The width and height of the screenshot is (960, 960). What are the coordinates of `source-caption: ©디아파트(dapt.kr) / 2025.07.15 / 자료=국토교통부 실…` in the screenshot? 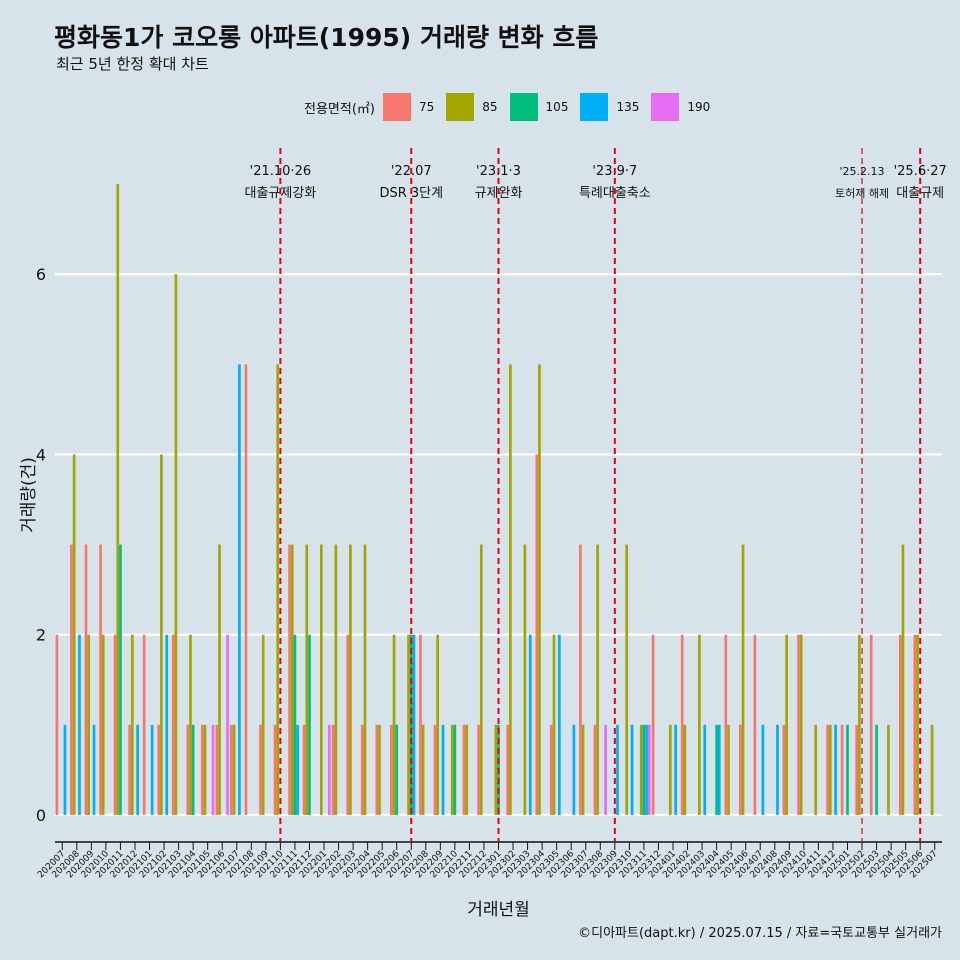 It's located at (760, 933).